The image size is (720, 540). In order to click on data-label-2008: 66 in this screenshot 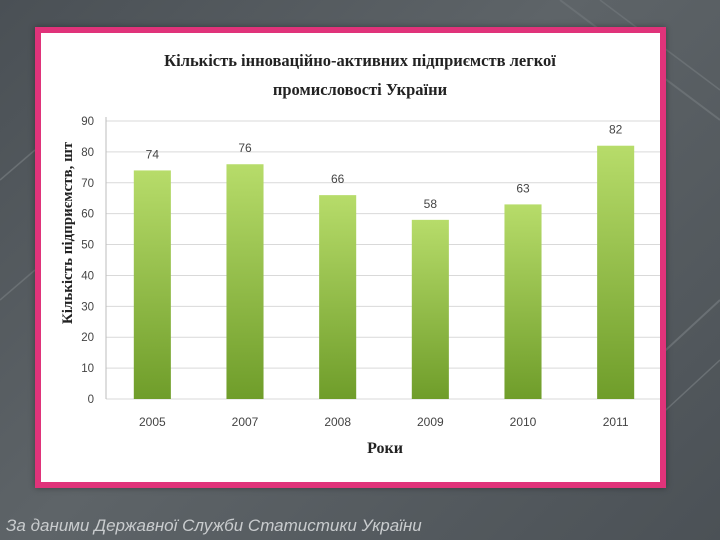, I will do `click(338, 179)`.